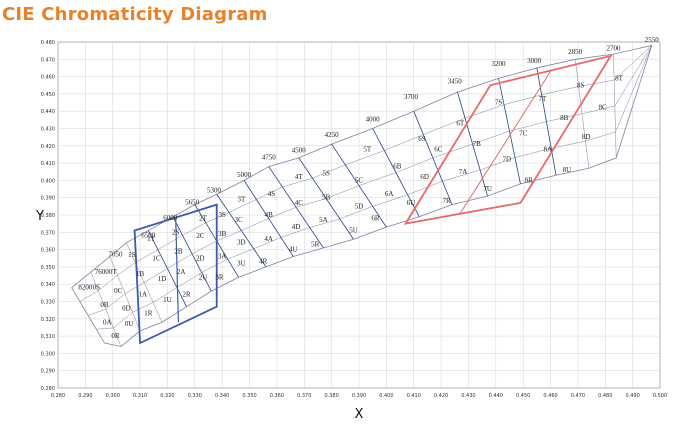  I want to click on y-tick-label: 0.360, so click(48, 251).